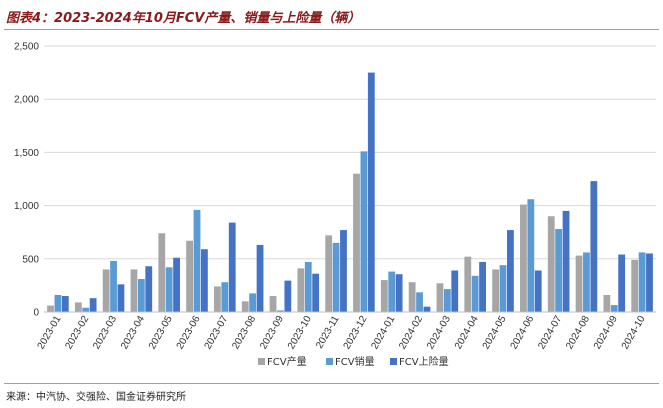 The width and height of the screenshot is (663, 408). What do you see at coordinates (77, 333) in the screenshot?
I see `x-tick-label: 2023-02` at bounding box center [77, 333].